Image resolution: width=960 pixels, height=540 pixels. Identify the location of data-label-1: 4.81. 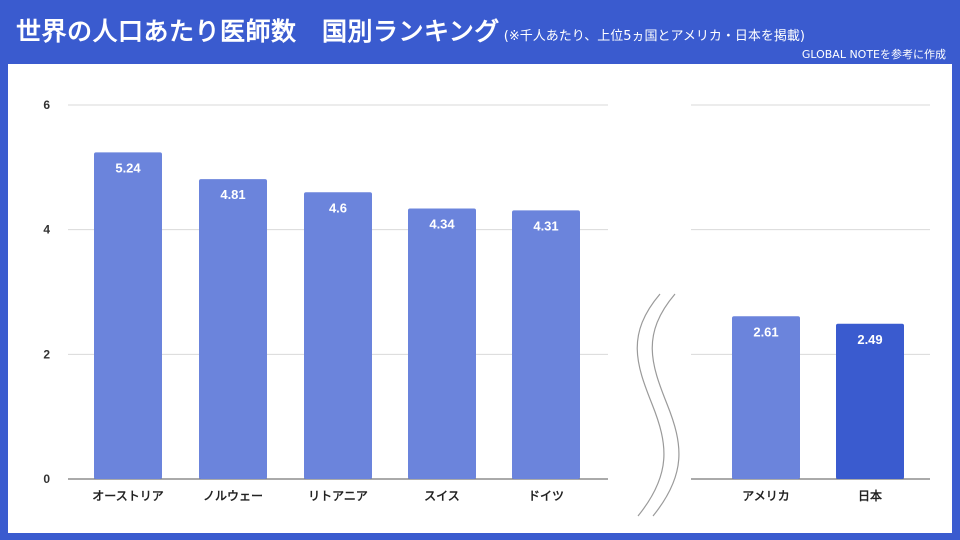
(232, 194).